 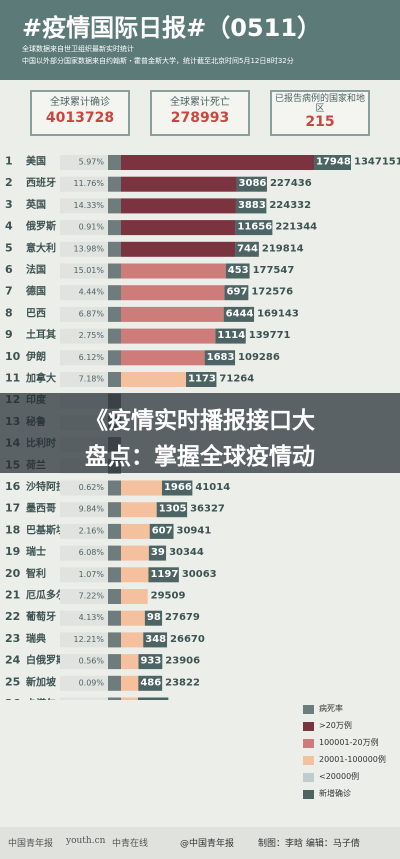 I want to click on new-cases-label: 1683, so click(x=221, y=357).